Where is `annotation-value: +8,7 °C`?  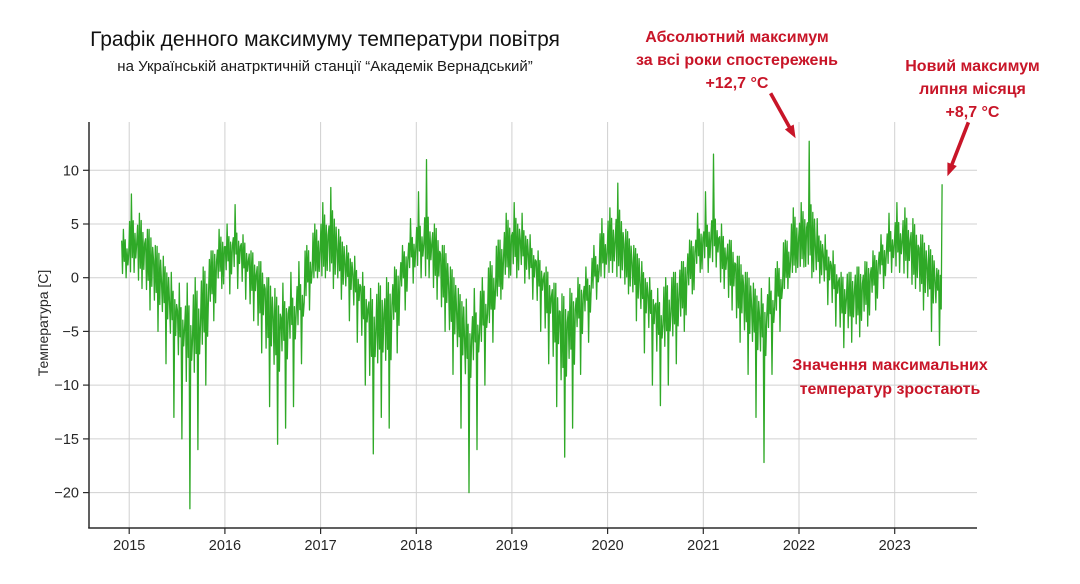 annotation-value: +8,7 °C is located at coordinates (972, 112).